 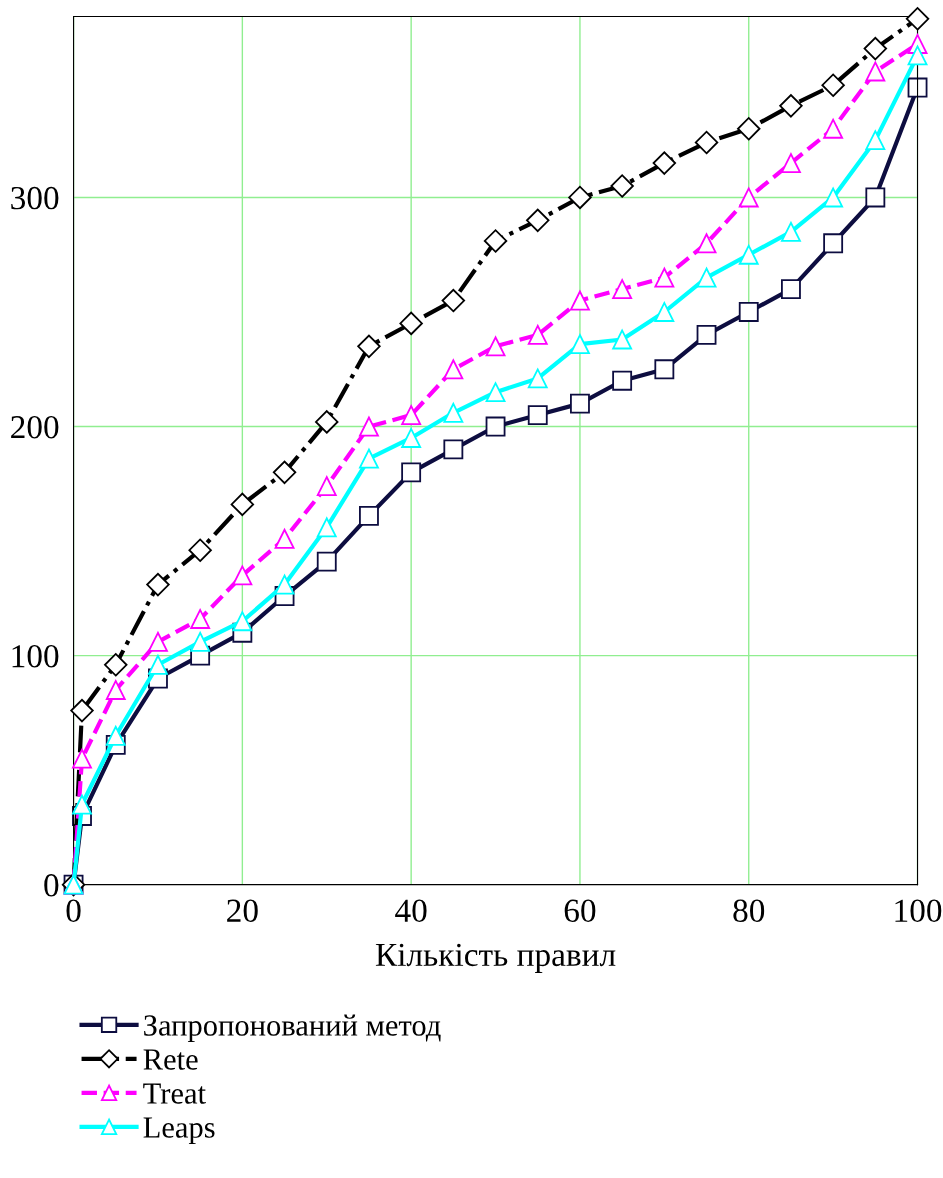 I want to click on legend-label: Запропонований метод, so click(x=292, y=1028).